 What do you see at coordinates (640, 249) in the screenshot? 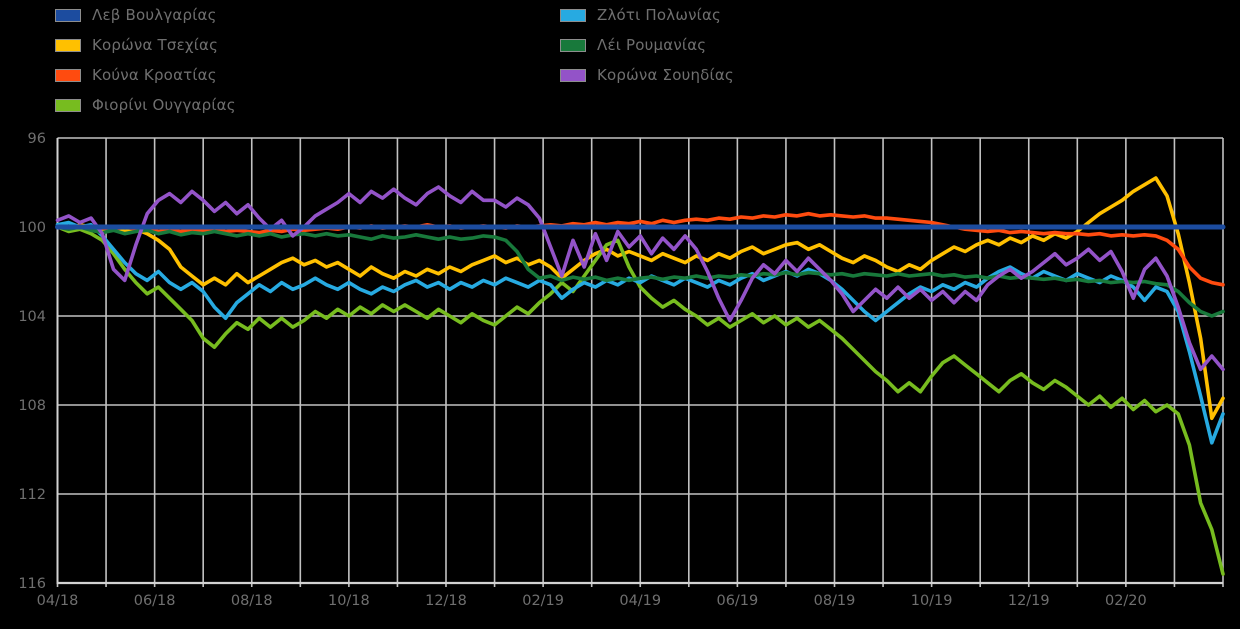
I see `series-line-hrk-kuna` at bounding box center [640, 249].